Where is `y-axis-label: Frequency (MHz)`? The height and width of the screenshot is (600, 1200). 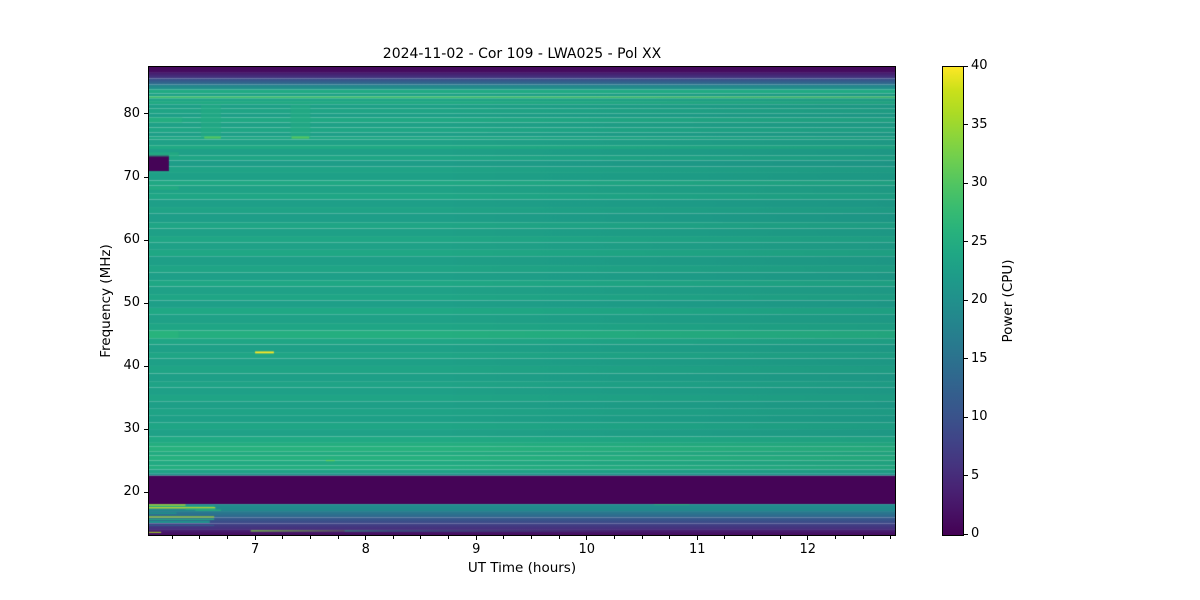
y-axis-label: Frequency (MHz) is located at coordinates (106, 301).